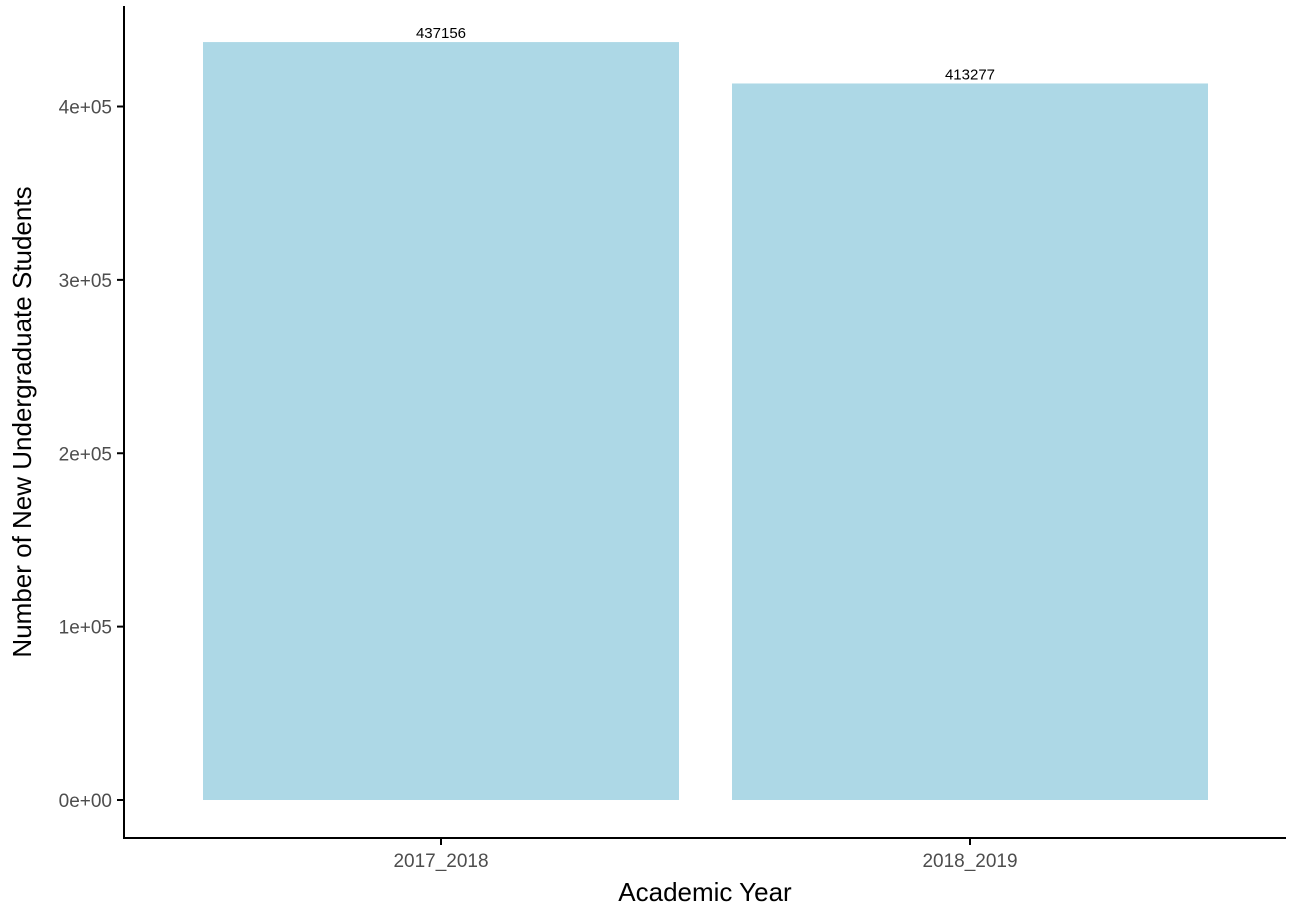  I want to click on x-tick-label: 2018_2019, so click(969, 861).